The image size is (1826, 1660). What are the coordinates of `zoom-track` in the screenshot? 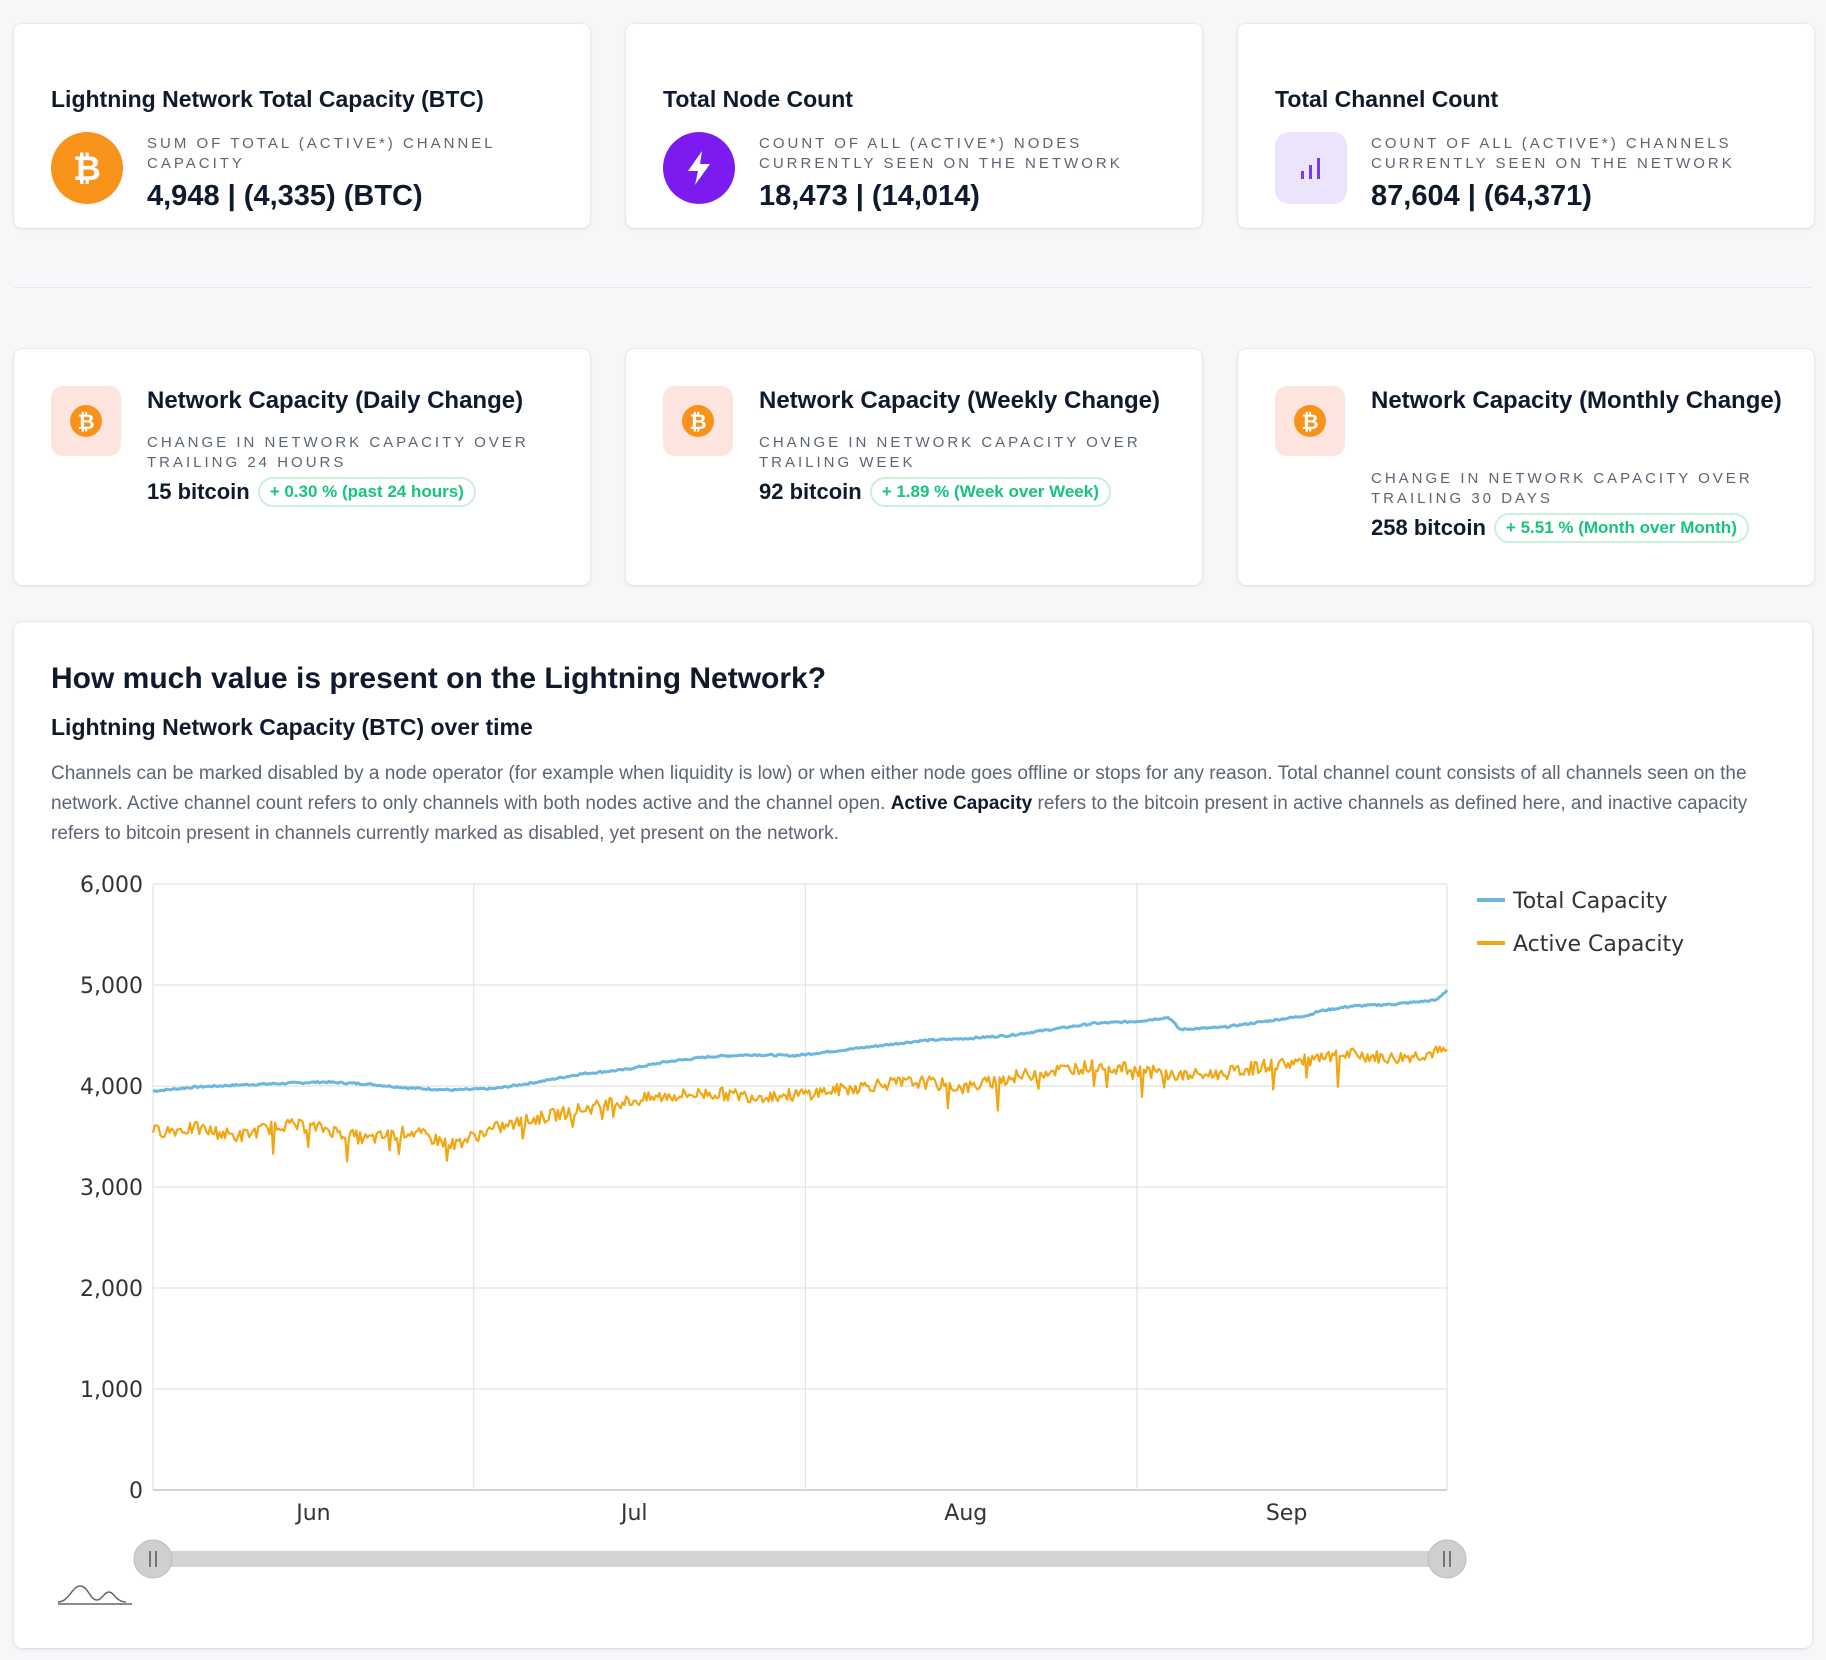 It's located at (800, 1559).